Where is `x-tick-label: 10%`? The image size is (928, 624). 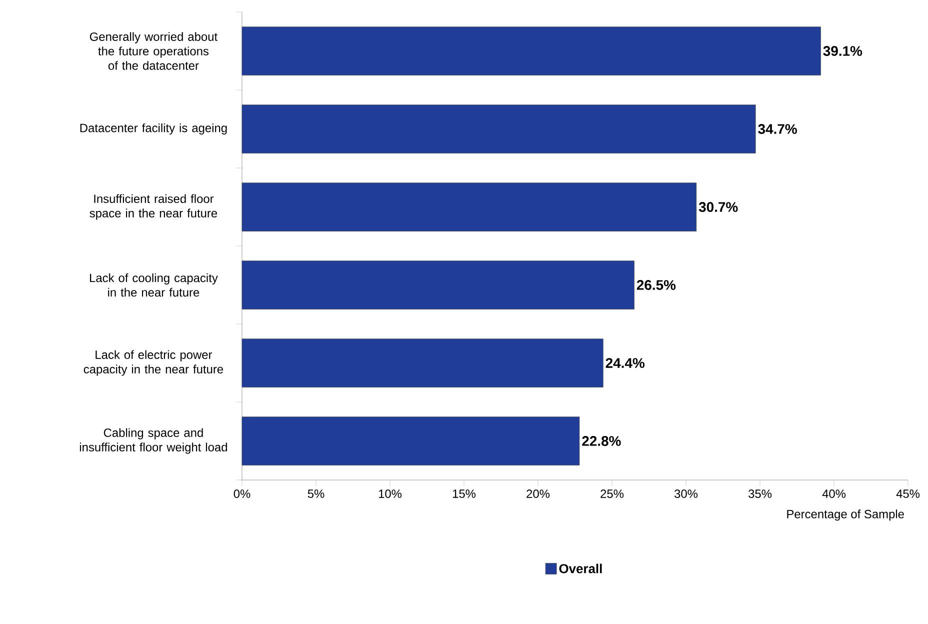
x-tick-label: 10% is located at coordinates (390, 494).